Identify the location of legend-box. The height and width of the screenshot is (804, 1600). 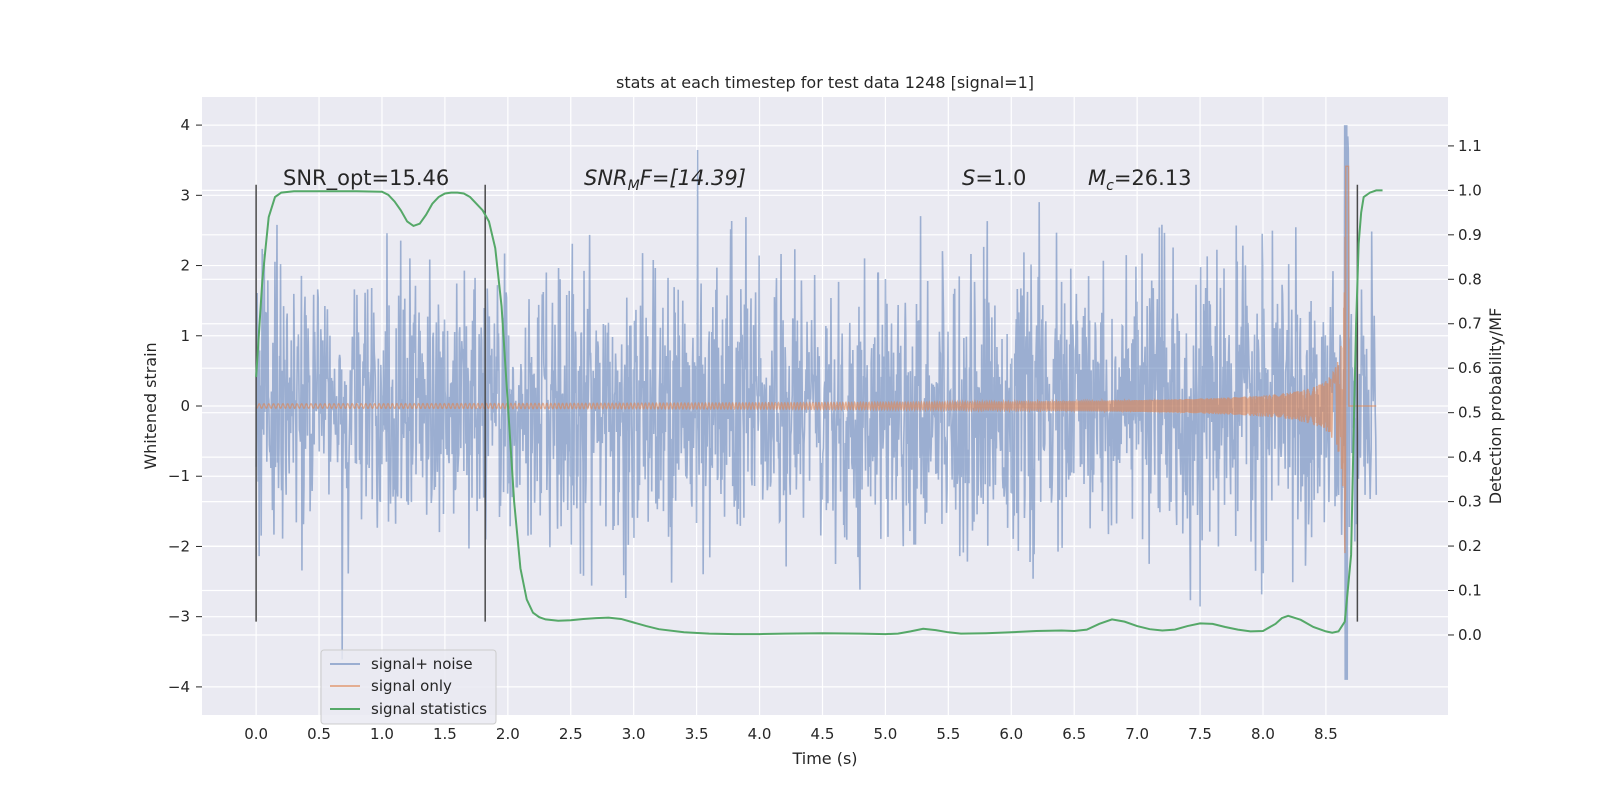
(408, 687).